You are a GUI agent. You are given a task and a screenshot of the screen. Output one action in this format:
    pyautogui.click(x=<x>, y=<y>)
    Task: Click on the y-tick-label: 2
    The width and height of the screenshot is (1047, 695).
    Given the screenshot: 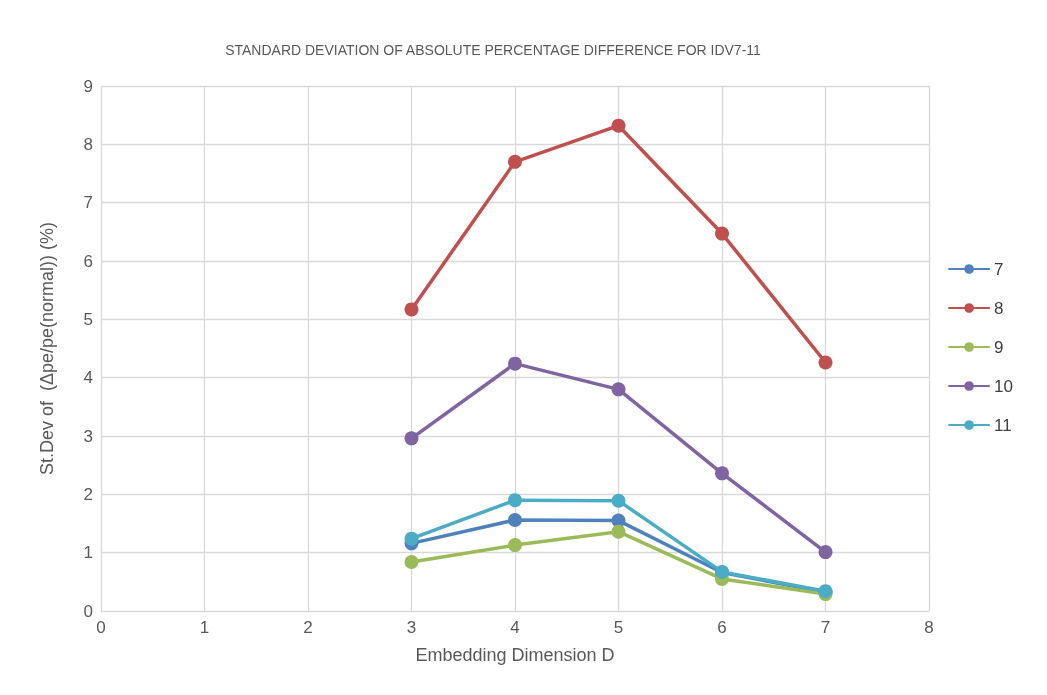 What is the action you would take?
    pyautogui.click(x=88, y=494)
    